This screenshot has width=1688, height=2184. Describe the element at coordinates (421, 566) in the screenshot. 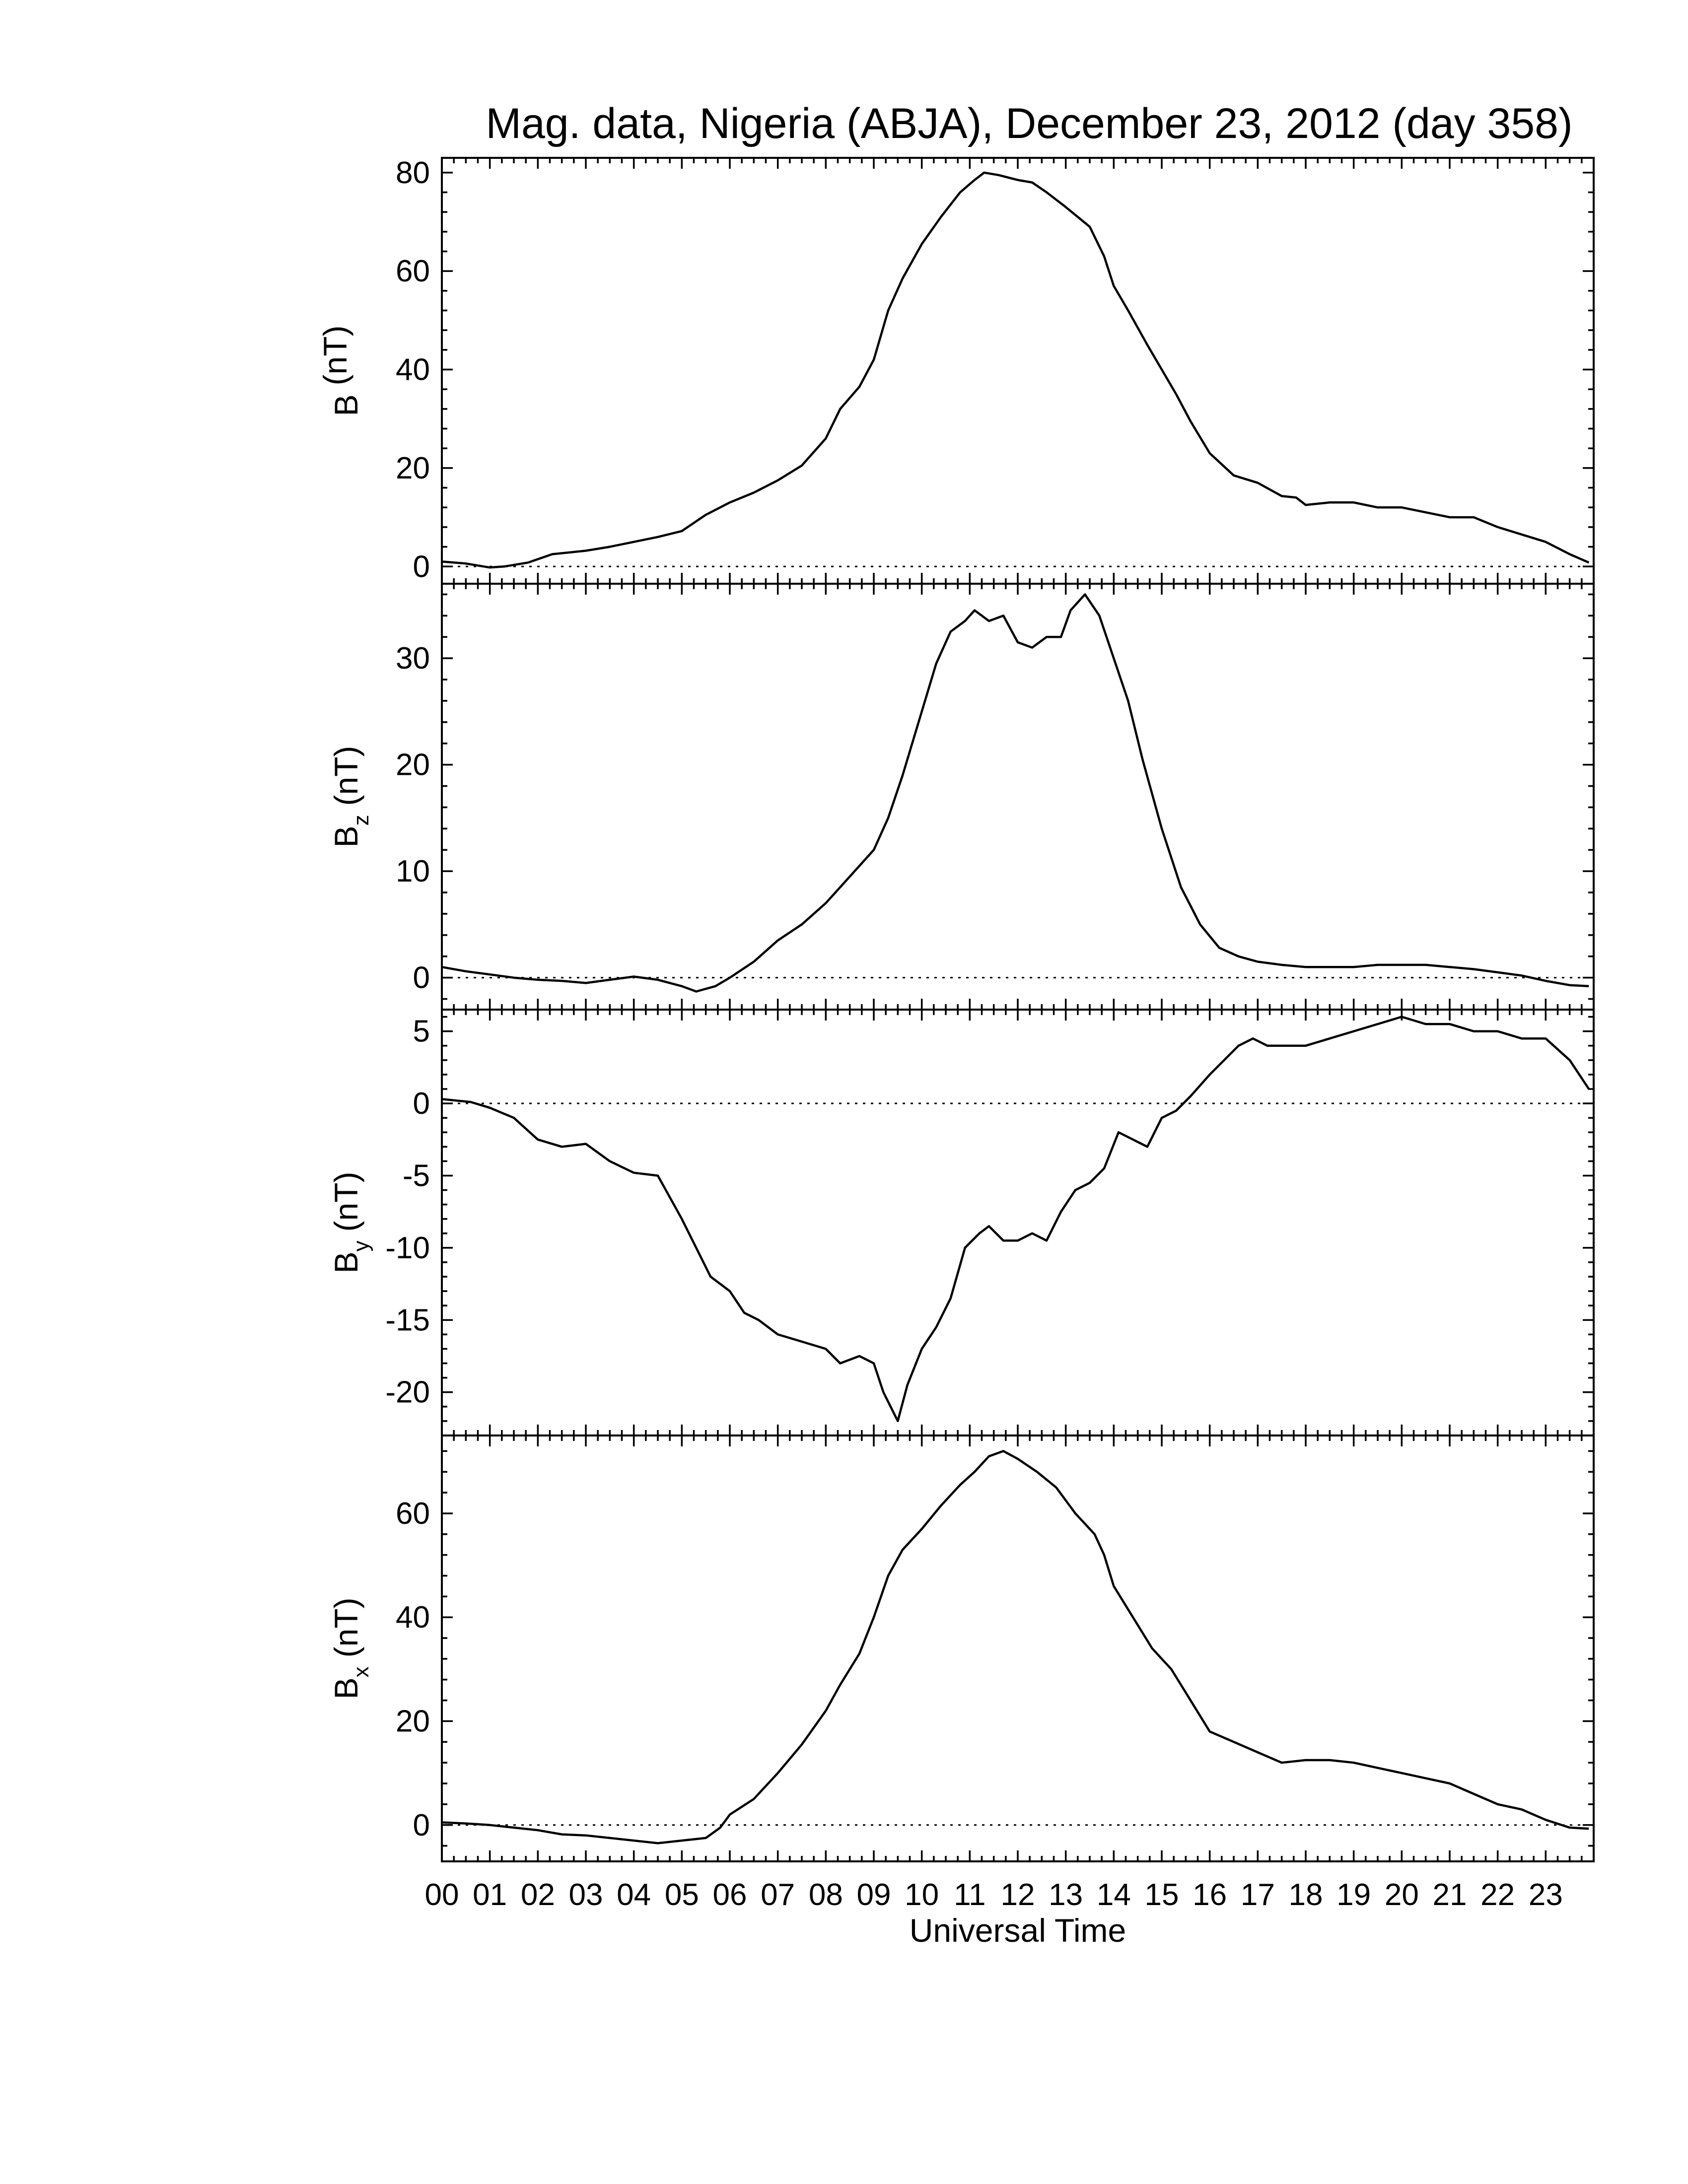

I see `panel-b-total-y-tick-label: 0` at that location.